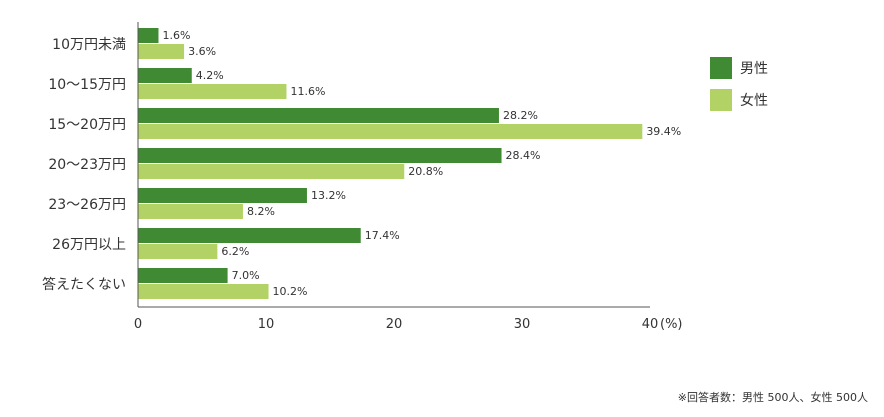 The width and height of the screenshot is (884, 417). What do you see at coordinates (87, 205) in the screenshot?
I see `category-label: 23～26万円` at bounding box center [87, 205].